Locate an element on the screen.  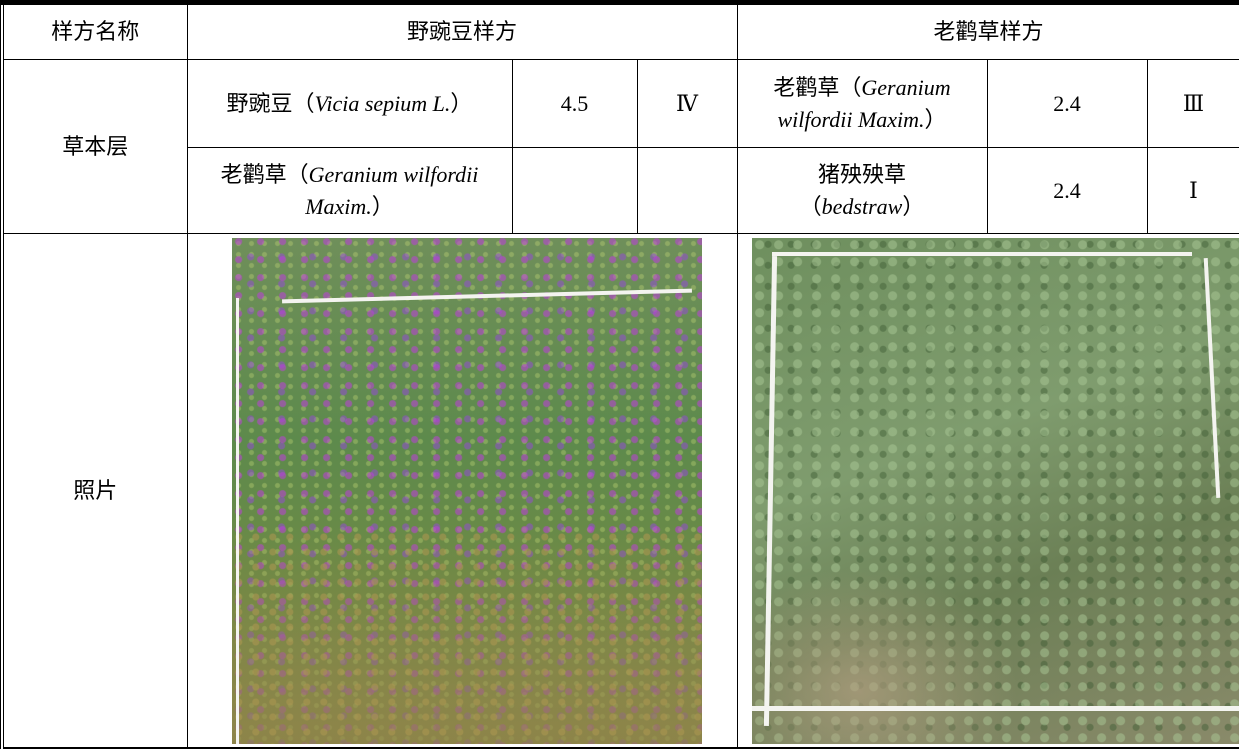
species-cell: 野豌豆（Vicia sepium L.） is located at coordinates (349, 103).